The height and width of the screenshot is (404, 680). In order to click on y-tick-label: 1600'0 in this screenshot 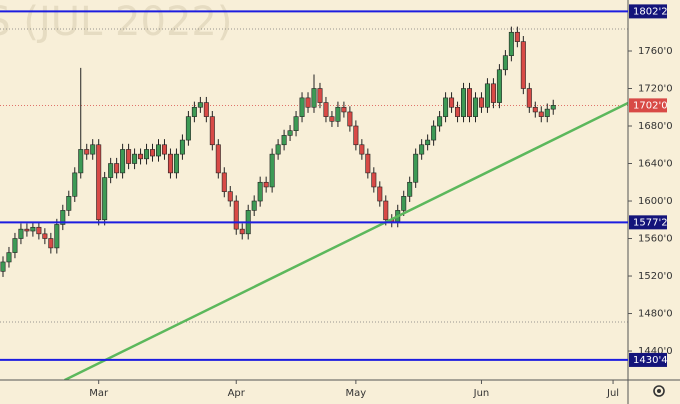, I will do `click(655, 201)`.